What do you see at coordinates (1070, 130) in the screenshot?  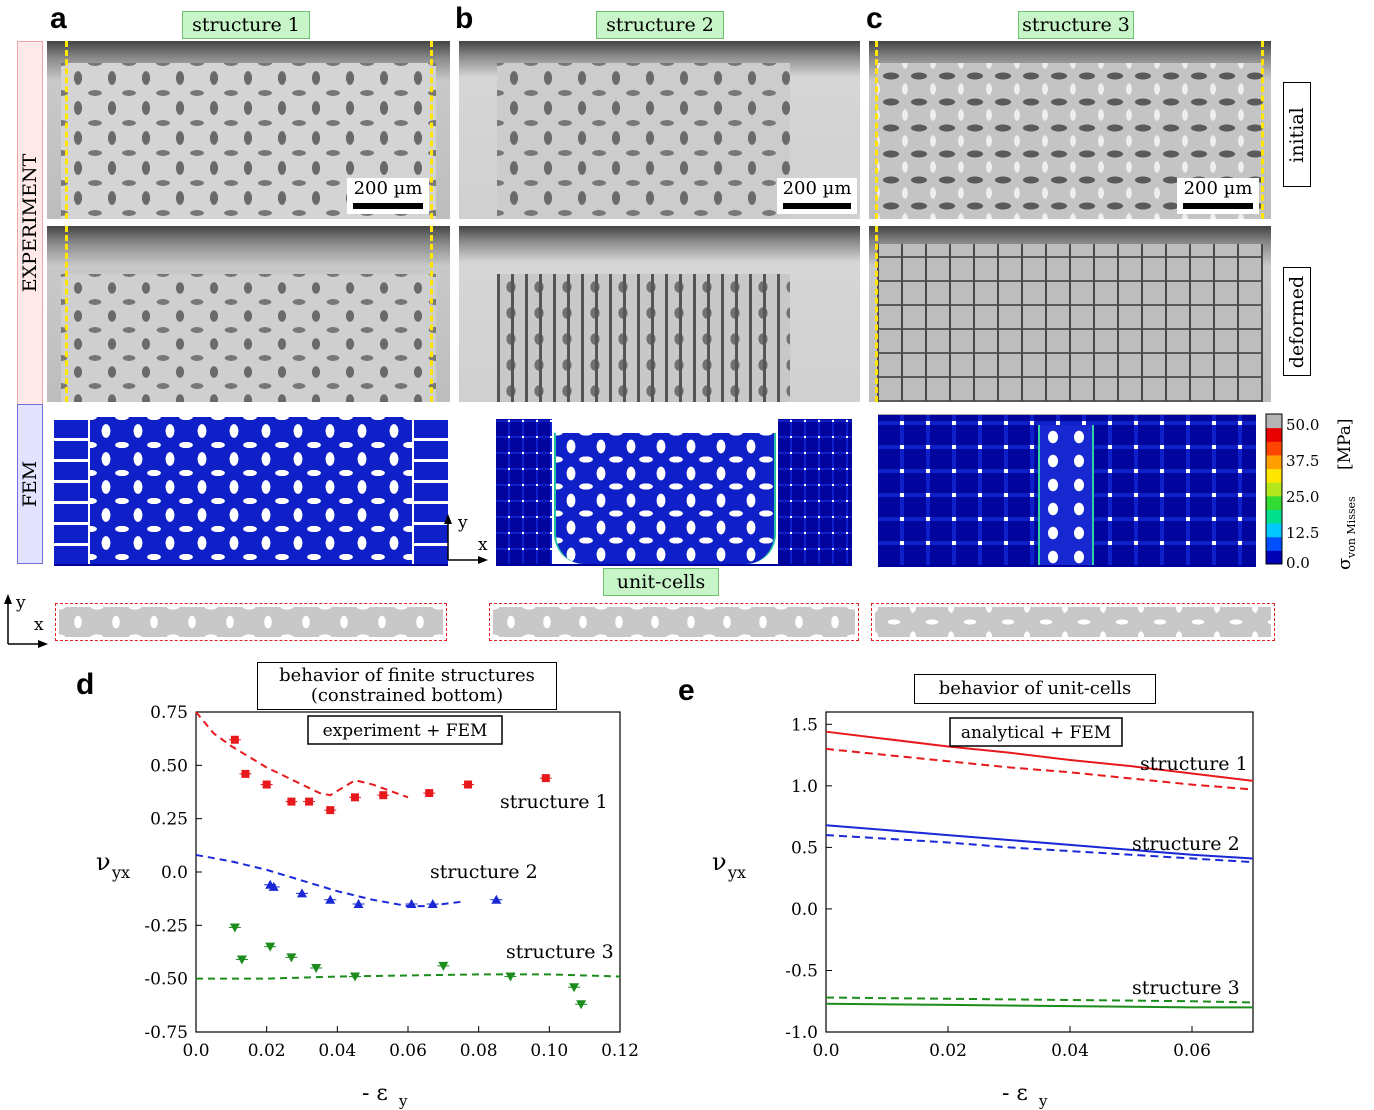 I see `experiment-photo-structure-3-initial: 200 µm` at bounding box center [1070, 130].